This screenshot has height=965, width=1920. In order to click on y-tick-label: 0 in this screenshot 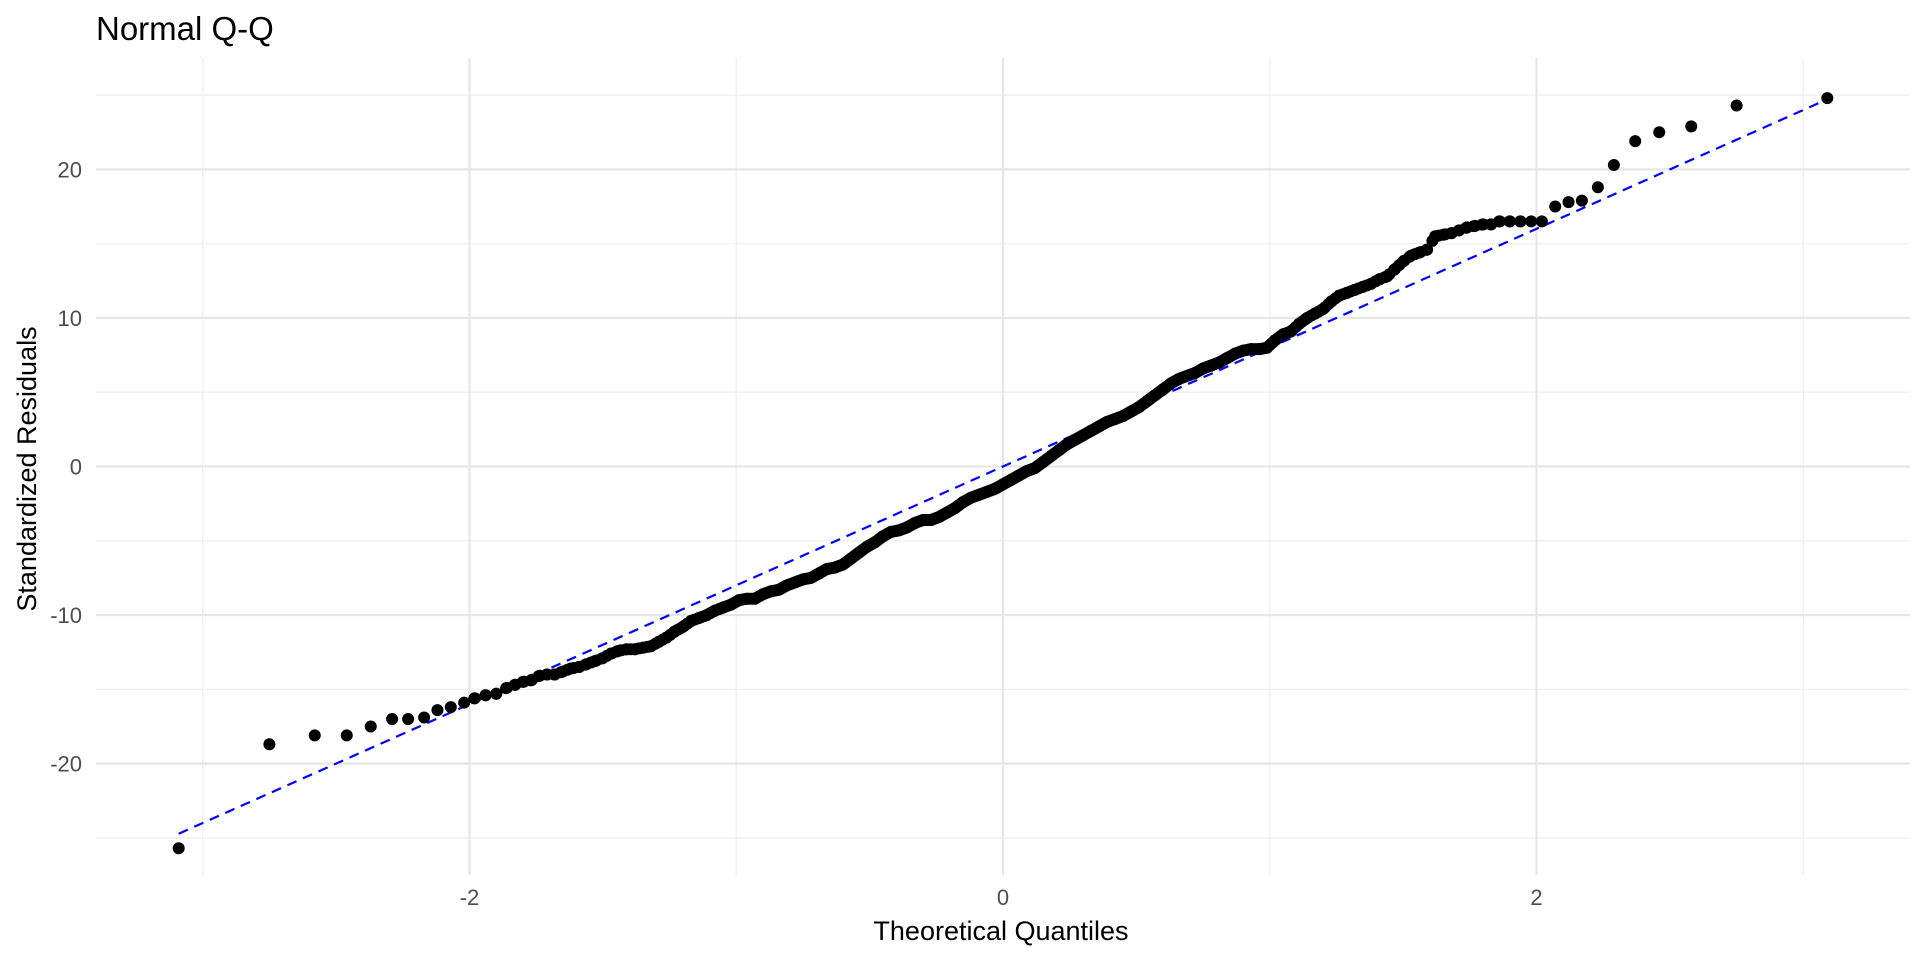, I will do `click(76, 467)`.